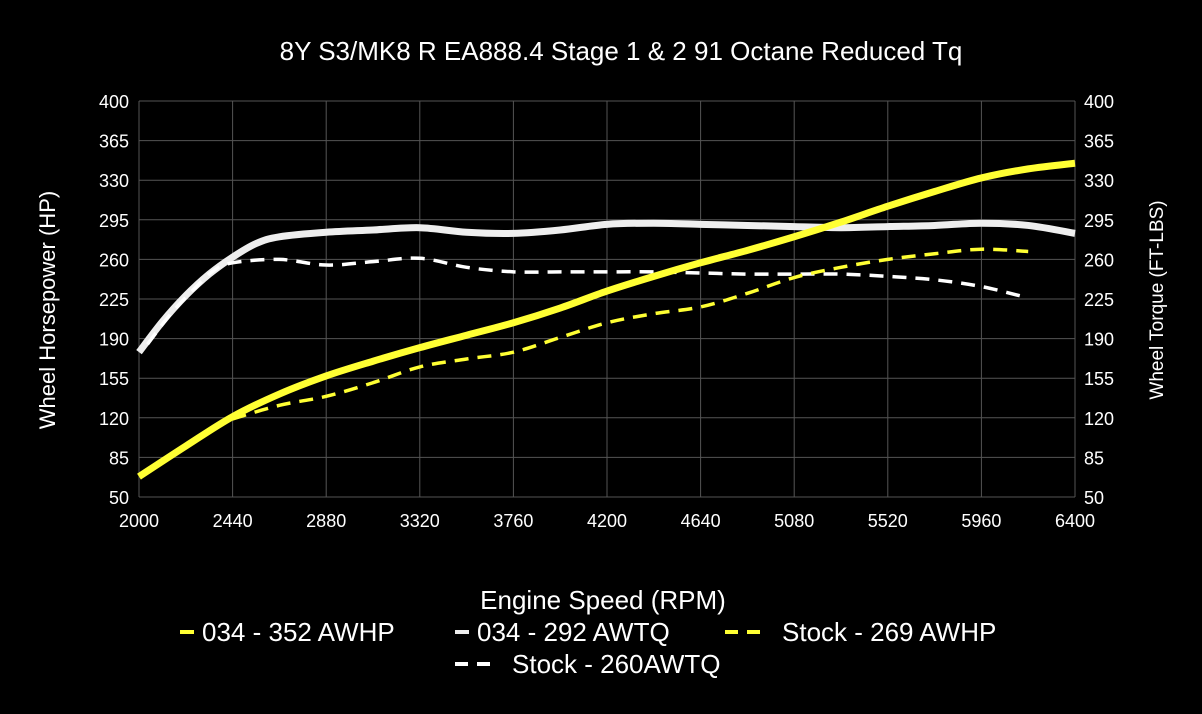 This screenshot has height=714, width=1202. What do you see at coordinates (326, 521) in the screenshot?
I see `x-tick-label: 2880` at bounding box center [326, 521].